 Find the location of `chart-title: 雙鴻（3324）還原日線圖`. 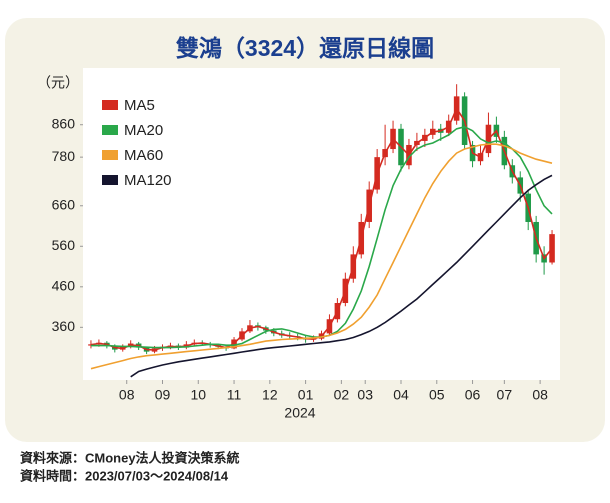

chart-title: 雙鴻（3324）還原日線圖 is located at coordinates (305, 48).